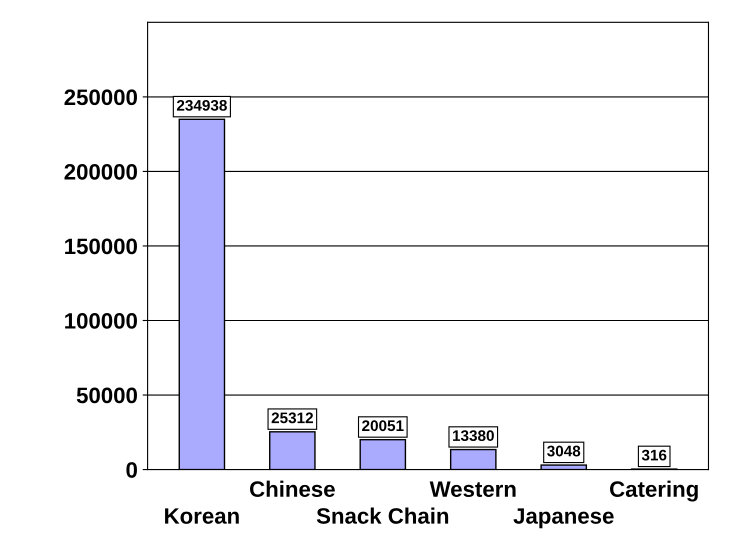 The height and width of the screenshot is (559, 738). I want to click on x-tick-label: Western, so click(473, 489).